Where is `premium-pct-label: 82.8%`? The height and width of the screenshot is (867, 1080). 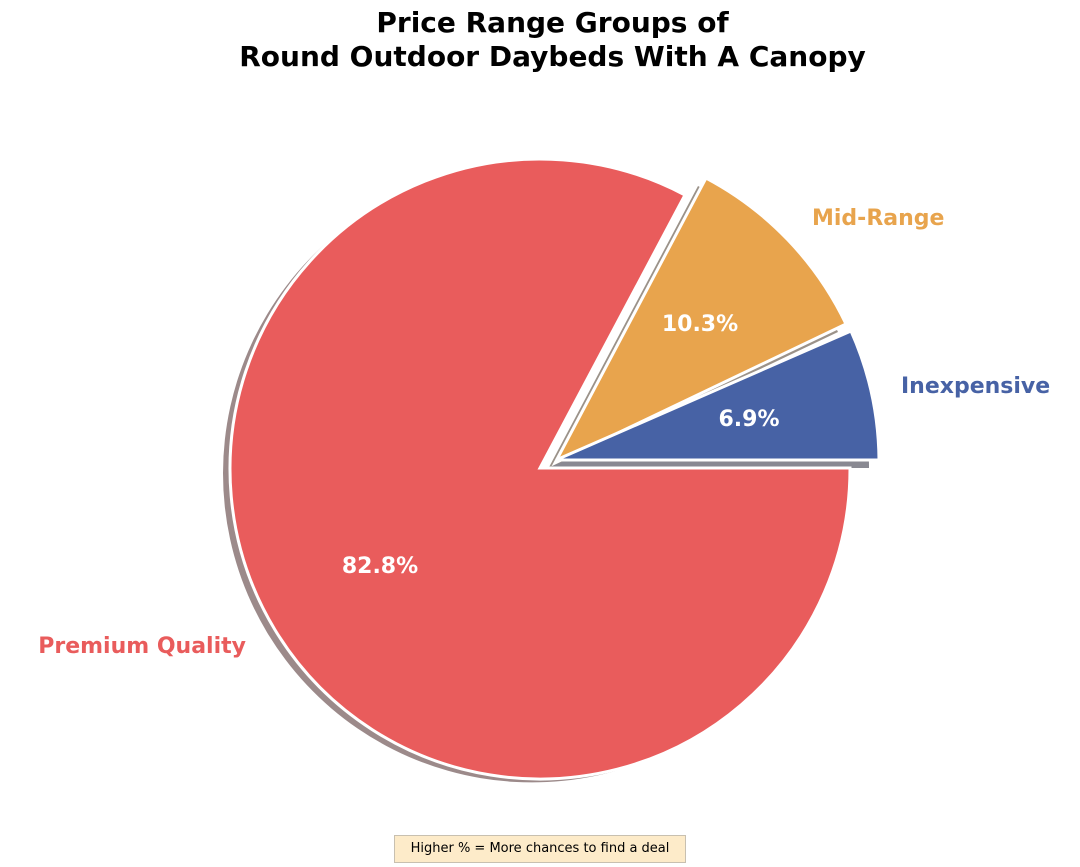 premium-pct-label: 82.8% is located at coordinates (380, 566).